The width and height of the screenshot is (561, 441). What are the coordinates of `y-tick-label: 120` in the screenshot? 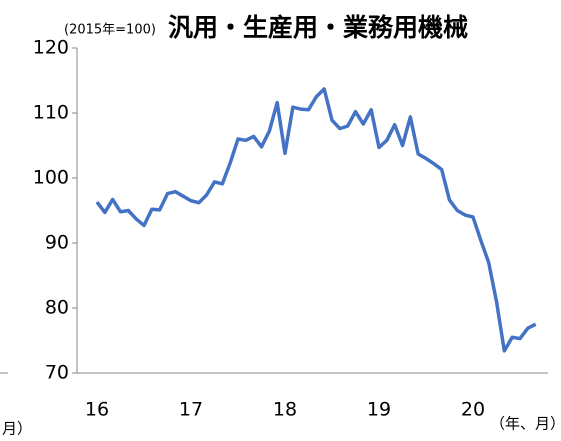 It's located at (51, 48).